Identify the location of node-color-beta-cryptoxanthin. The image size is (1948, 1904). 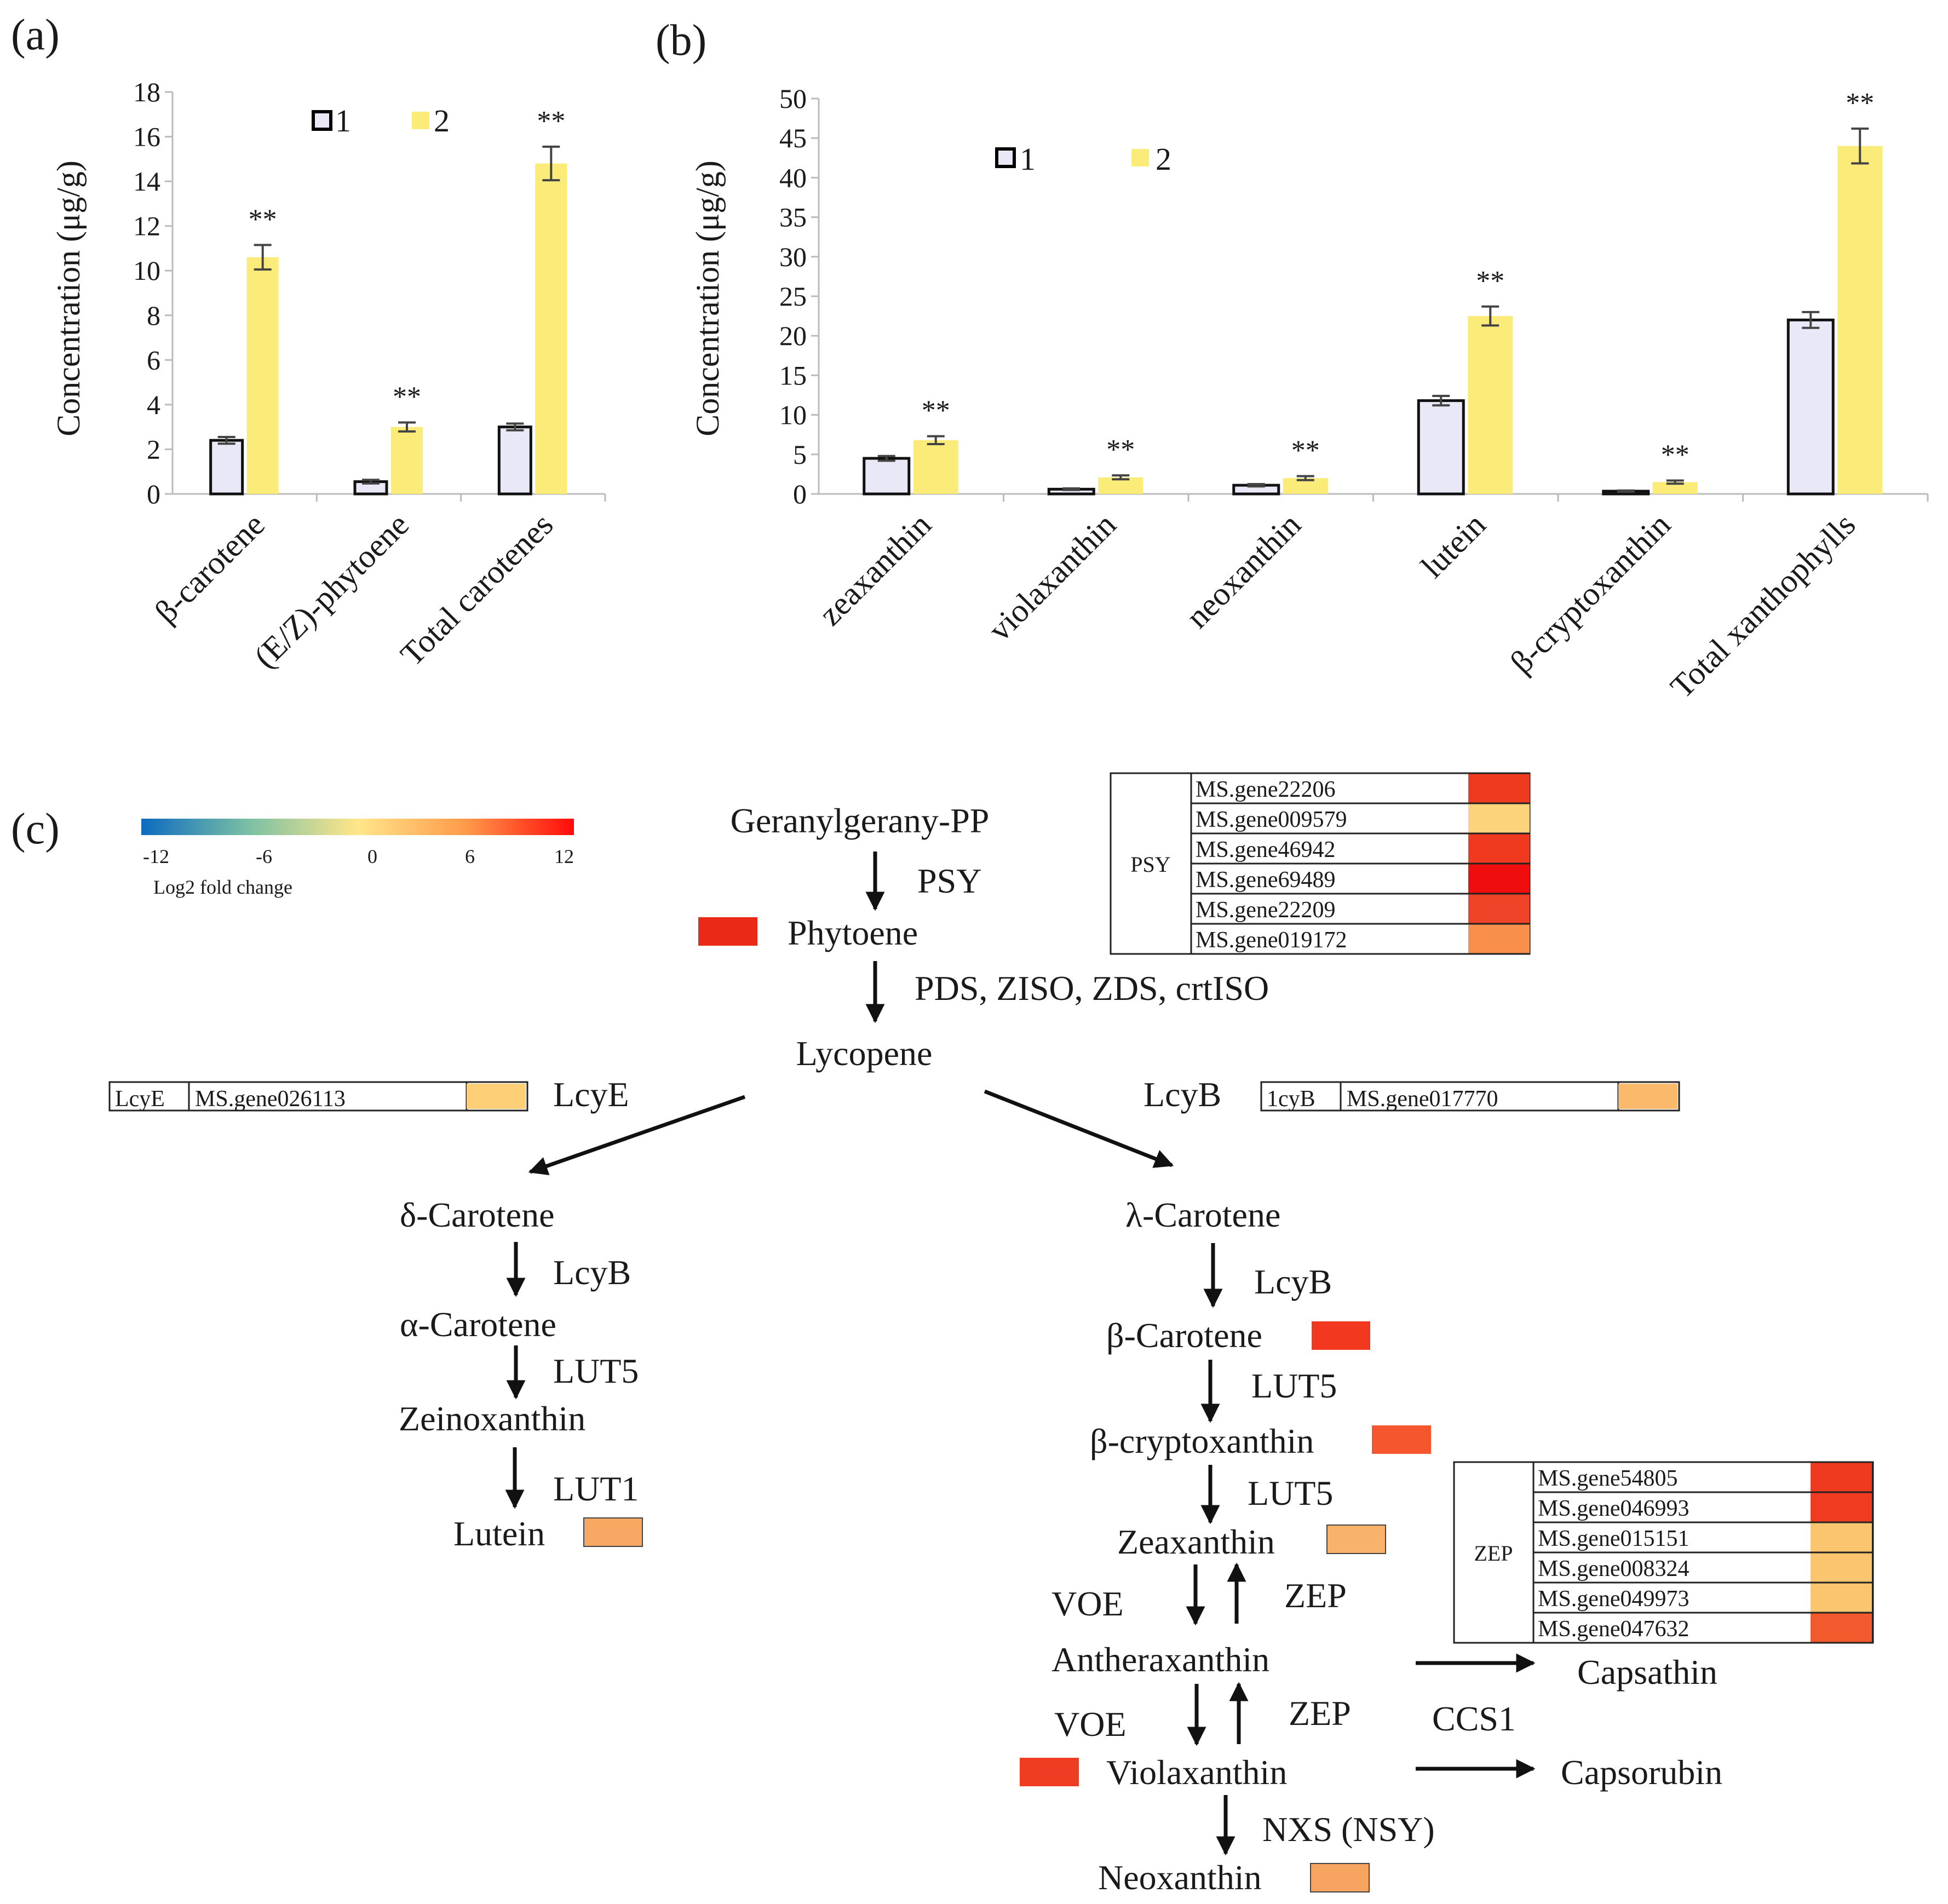
(1401, 1439).